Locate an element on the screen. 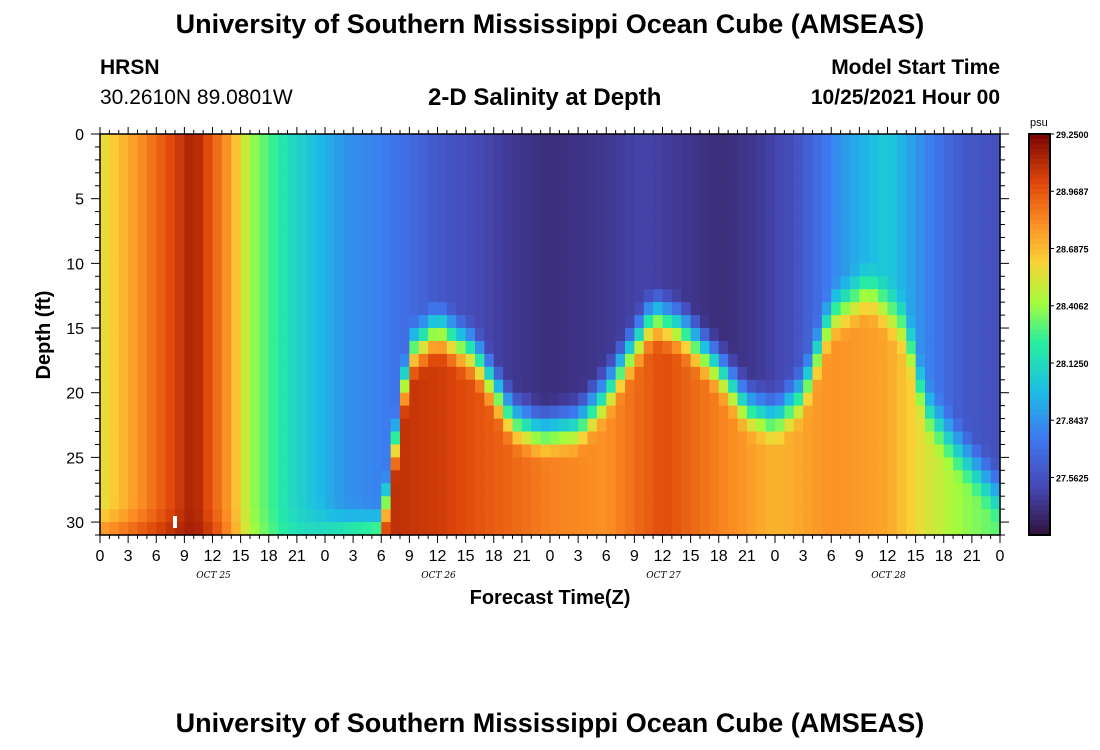 The width and height of the screenshot is (1100, 750). y-tick-label: 5 is located at coordinates (79, 200).